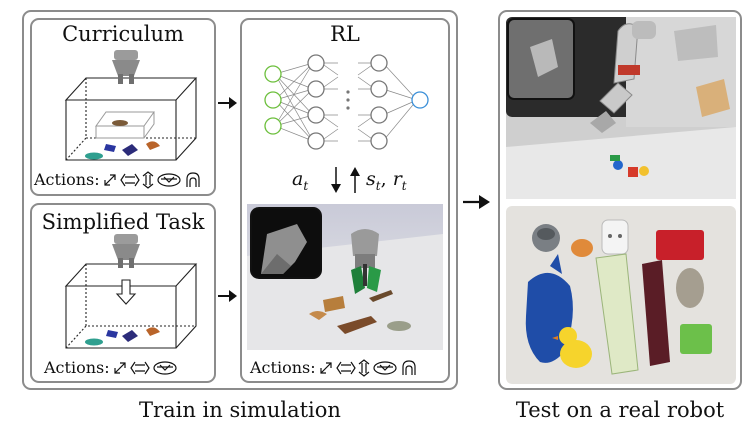 This screenshot has width=747, height=427. I want to click on observation-up-arrow, so click(355, 180).